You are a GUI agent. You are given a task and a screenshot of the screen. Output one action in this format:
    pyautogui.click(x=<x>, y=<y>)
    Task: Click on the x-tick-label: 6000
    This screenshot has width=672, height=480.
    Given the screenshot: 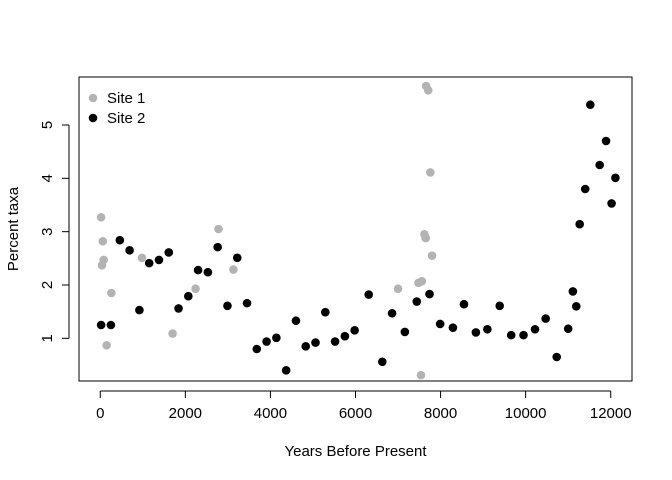 What is the action you would take?
    pyautogui.click(x=355, y=413)
    